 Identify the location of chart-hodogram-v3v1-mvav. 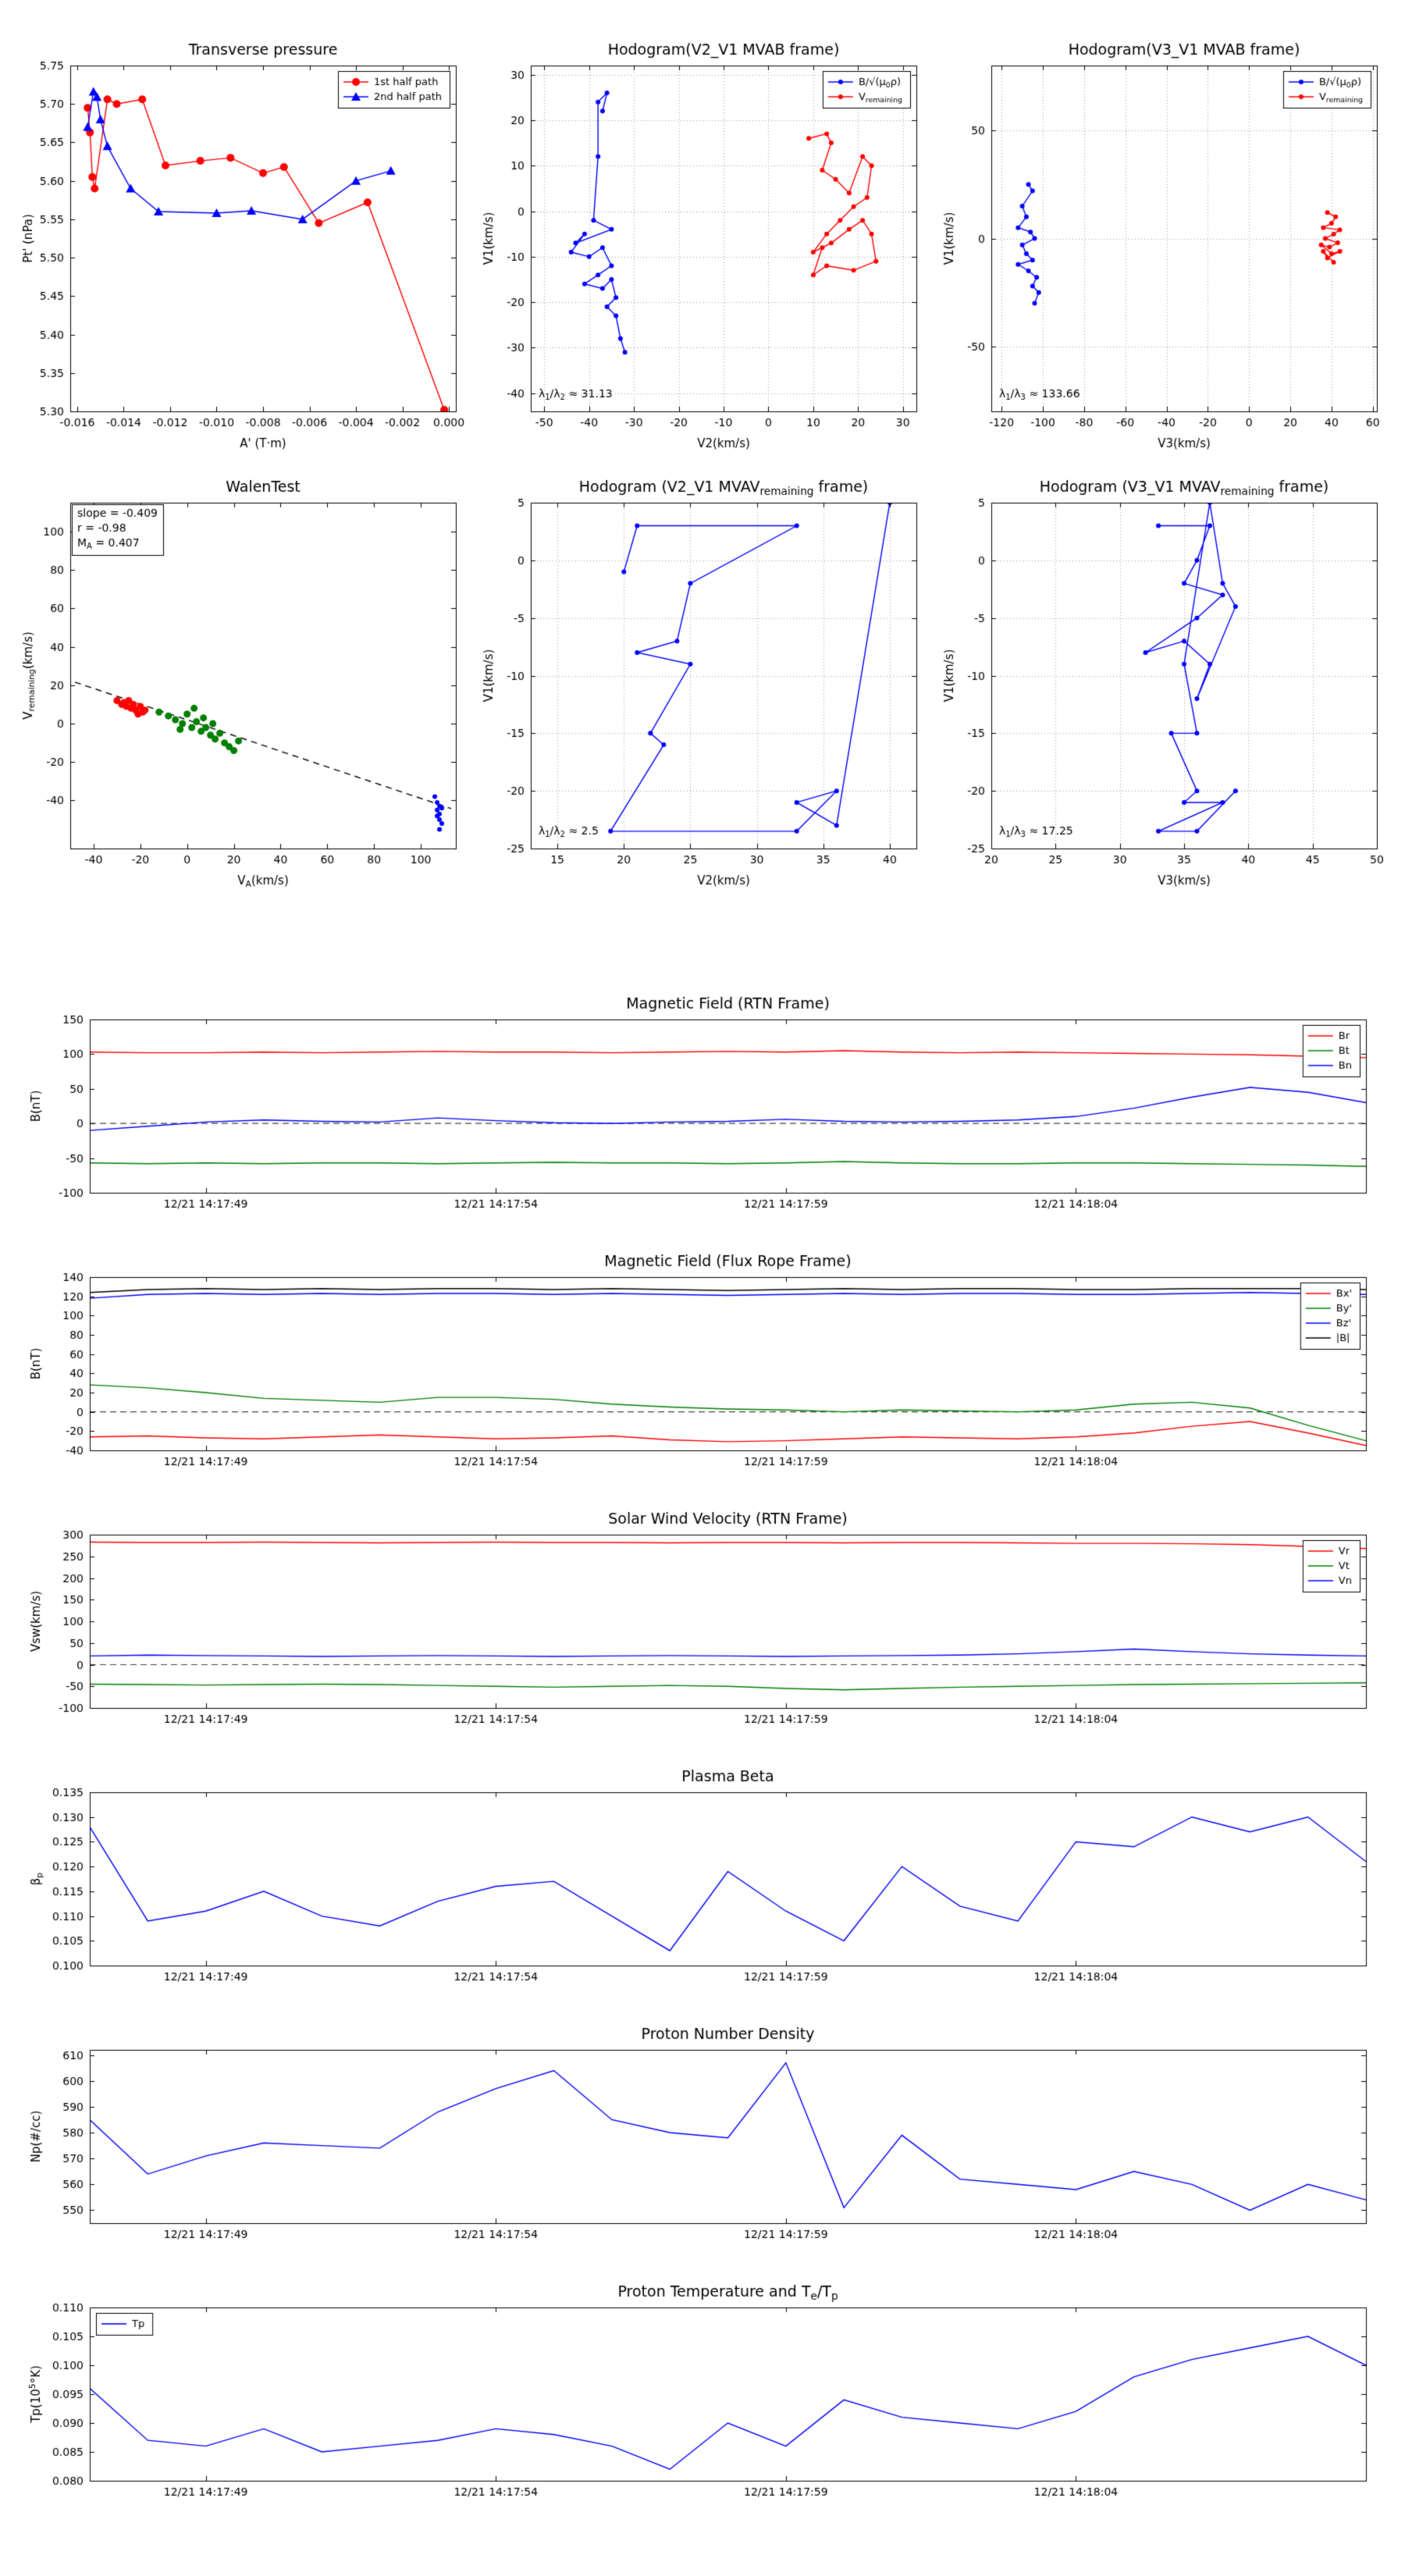
(1163, 681).